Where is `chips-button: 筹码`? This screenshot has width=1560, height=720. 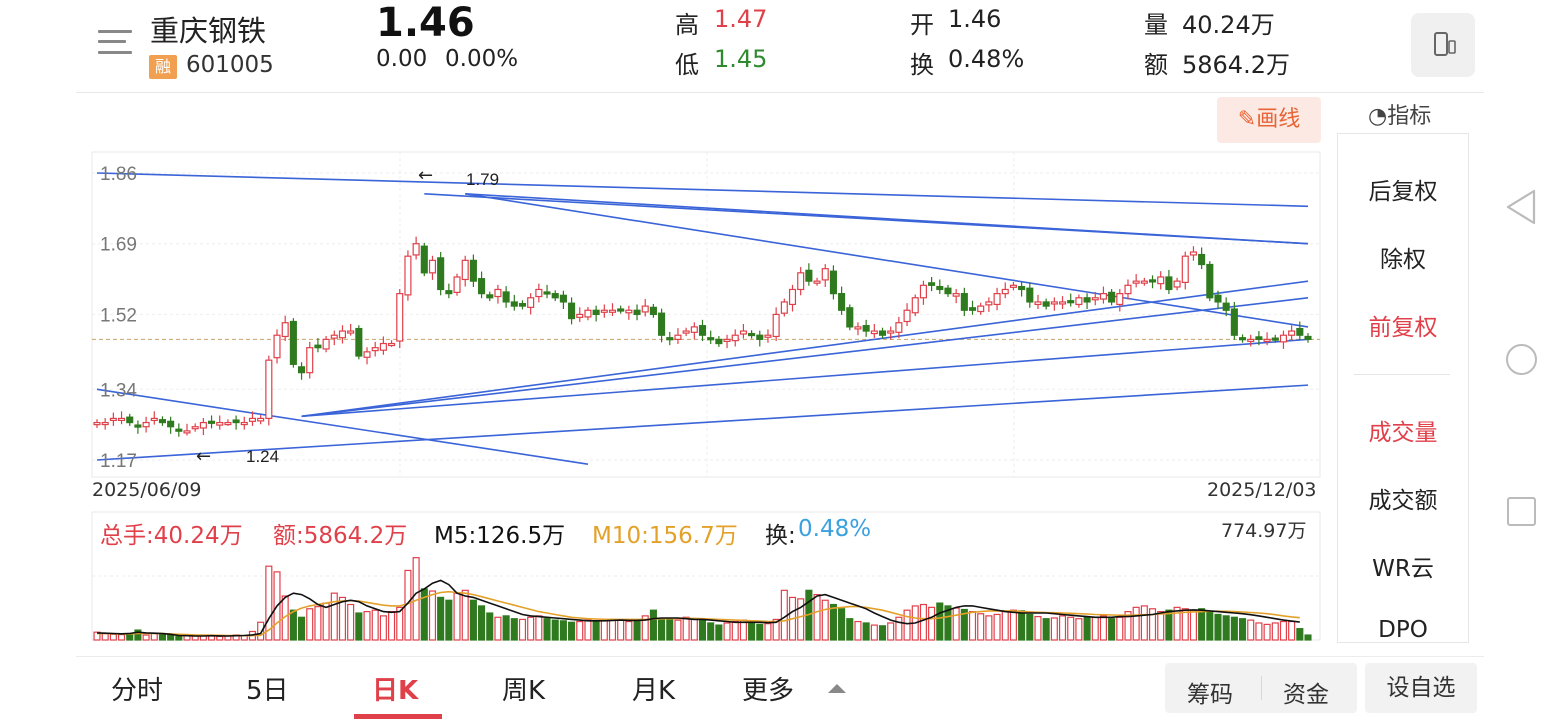 chips-button: 筹码 is located at coordinates (1210, 695).